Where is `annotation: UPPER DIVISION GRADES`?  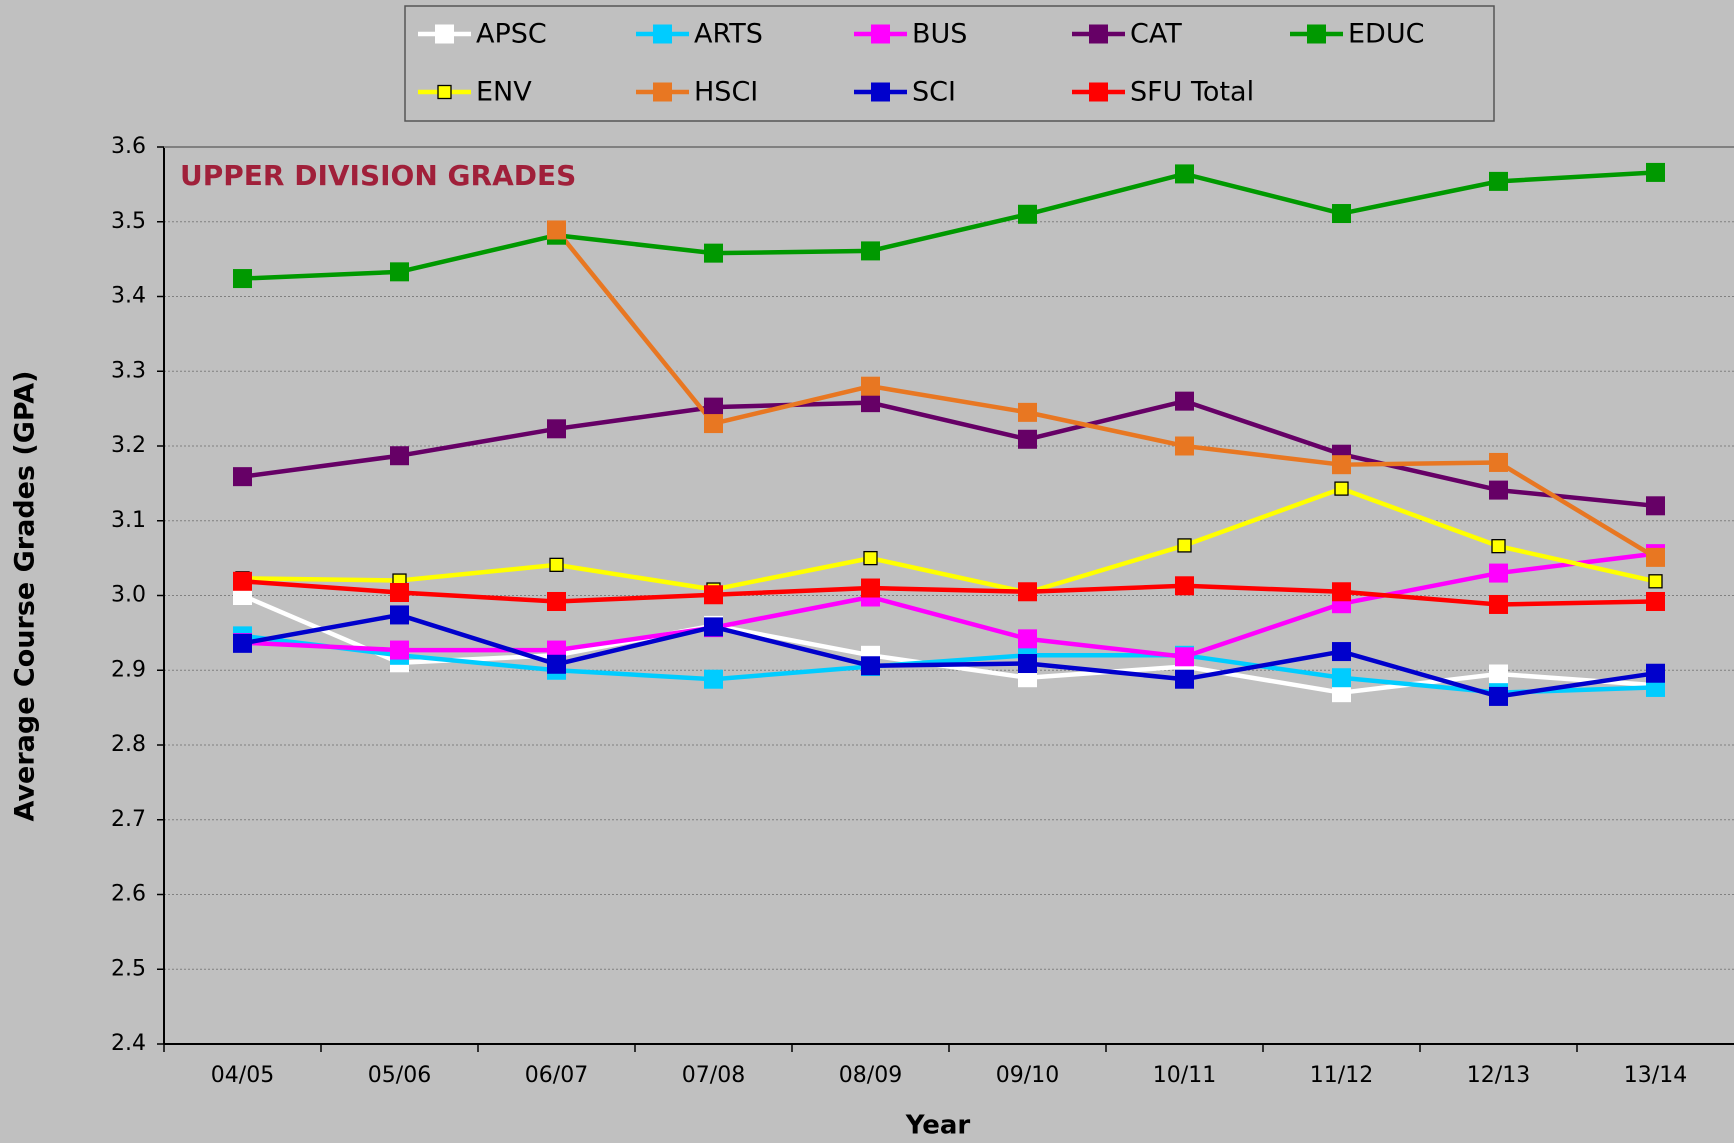 annotation: UPPER DIVISION GRADES is located at coordinates (378, 175).